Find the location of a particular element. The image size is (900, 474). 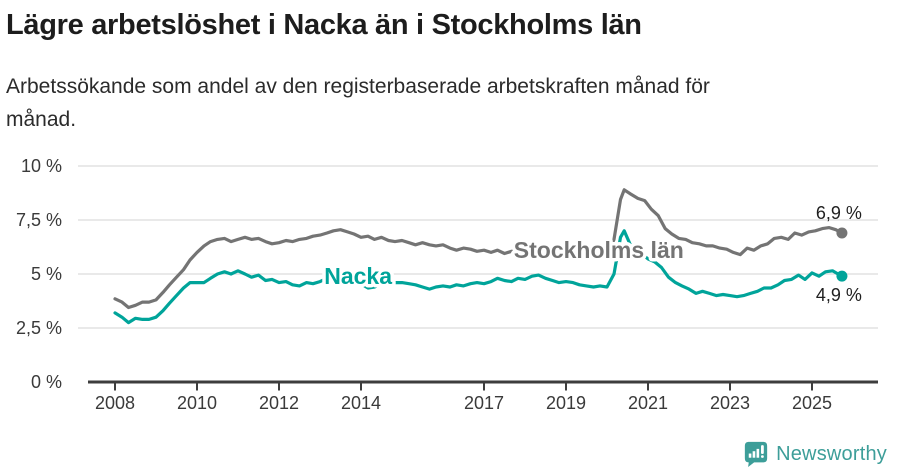

x-tick-label: 2021 is located at coordinates (648, 403).